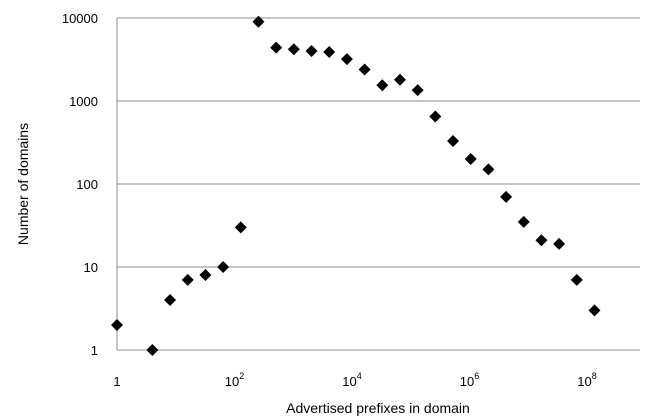  I want to click on x-tick-label: 1, so click(116, 381).